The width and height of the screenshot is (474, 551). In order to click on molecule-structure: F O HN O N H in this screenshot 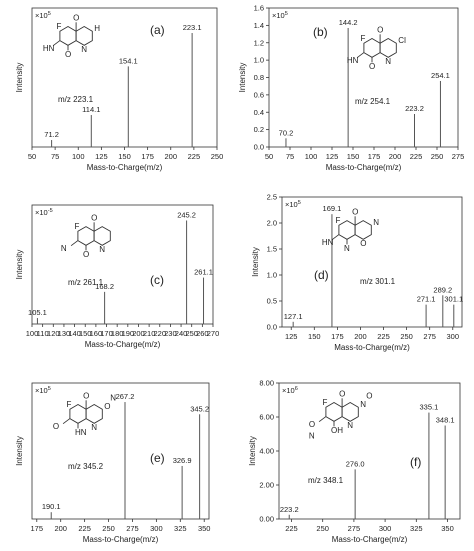, I will do `click(71, 36)`.